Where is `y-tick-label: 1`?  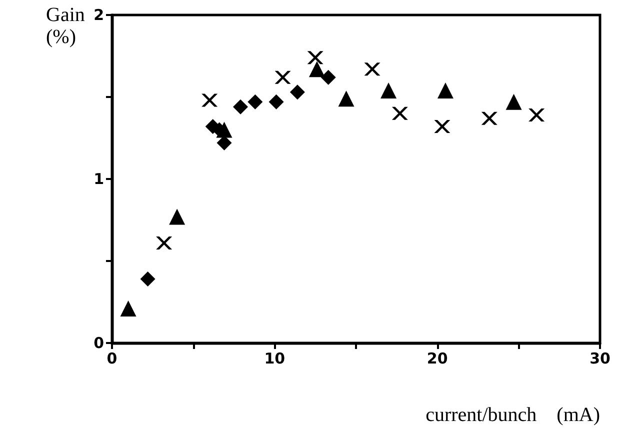 y-tick-label: 1 is located at coordinates (99, 179).